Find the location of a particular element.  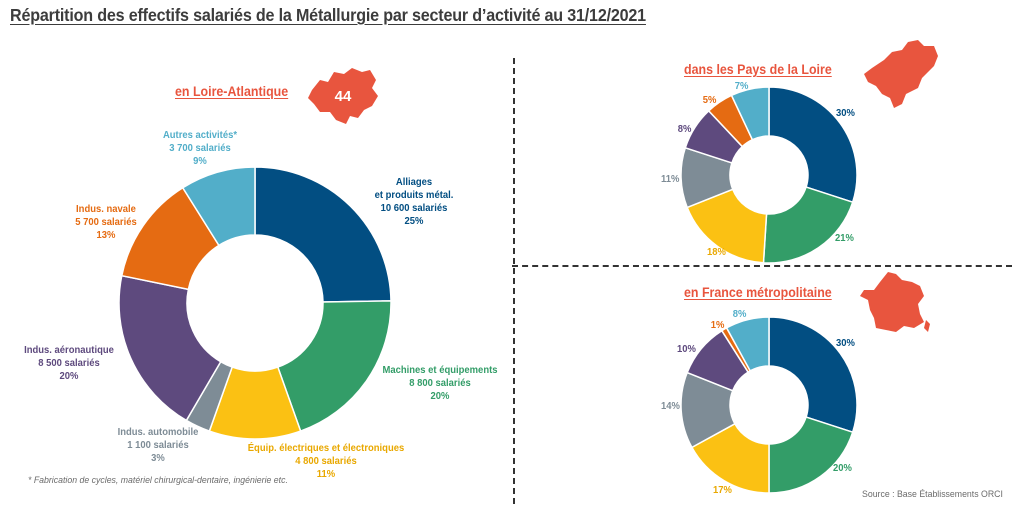

donut-chart-loire-atlantique is located at coordinates (255, 303).